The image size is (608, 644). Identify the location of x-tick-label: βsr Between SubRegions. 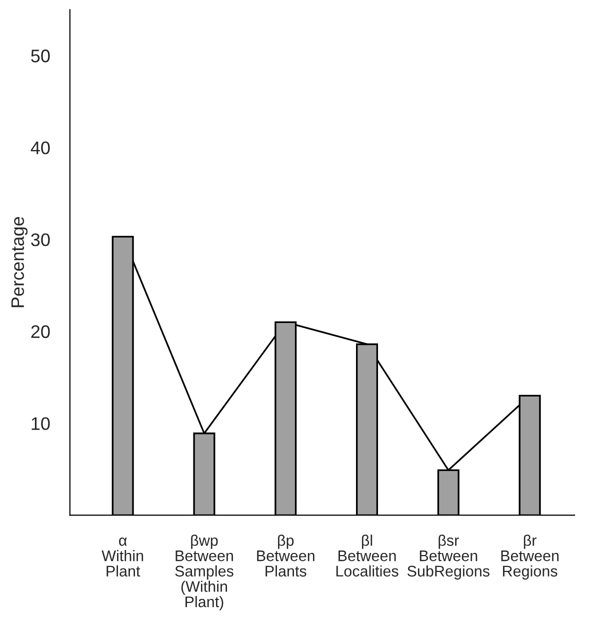
(448, 557).